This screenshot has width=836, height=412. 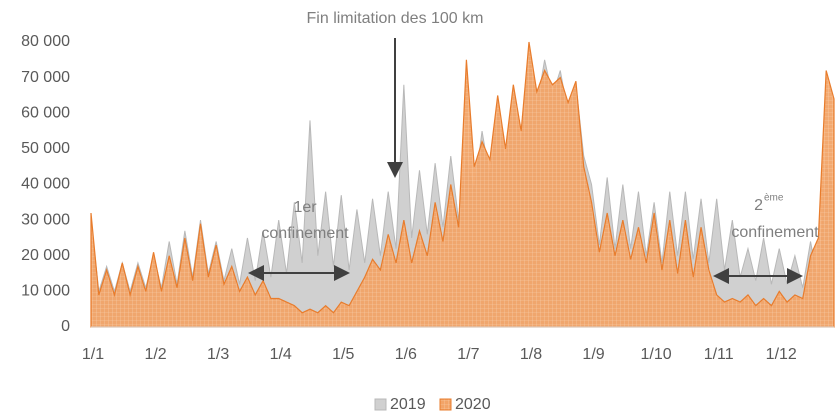 What do you see at coordinates (531, 354) in the screenshot?
I see `x-tick-label: 1/8` at bounding box center [531, 354].